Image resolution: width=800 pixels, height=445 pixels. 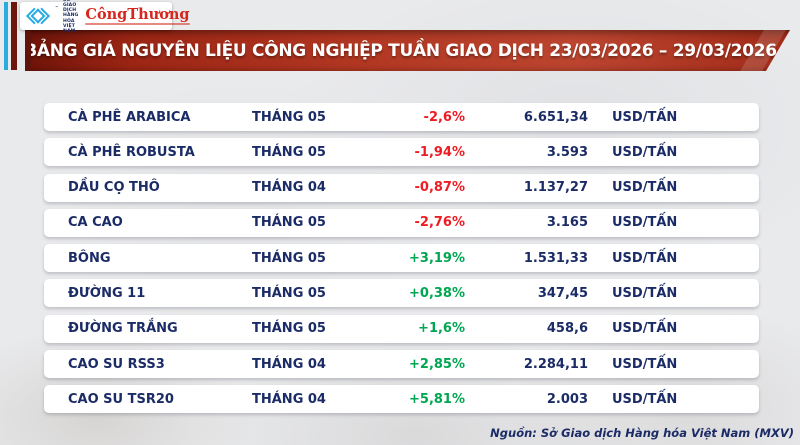 I want to click on weekly-change: +1,6%, so click(x=441, y=329).